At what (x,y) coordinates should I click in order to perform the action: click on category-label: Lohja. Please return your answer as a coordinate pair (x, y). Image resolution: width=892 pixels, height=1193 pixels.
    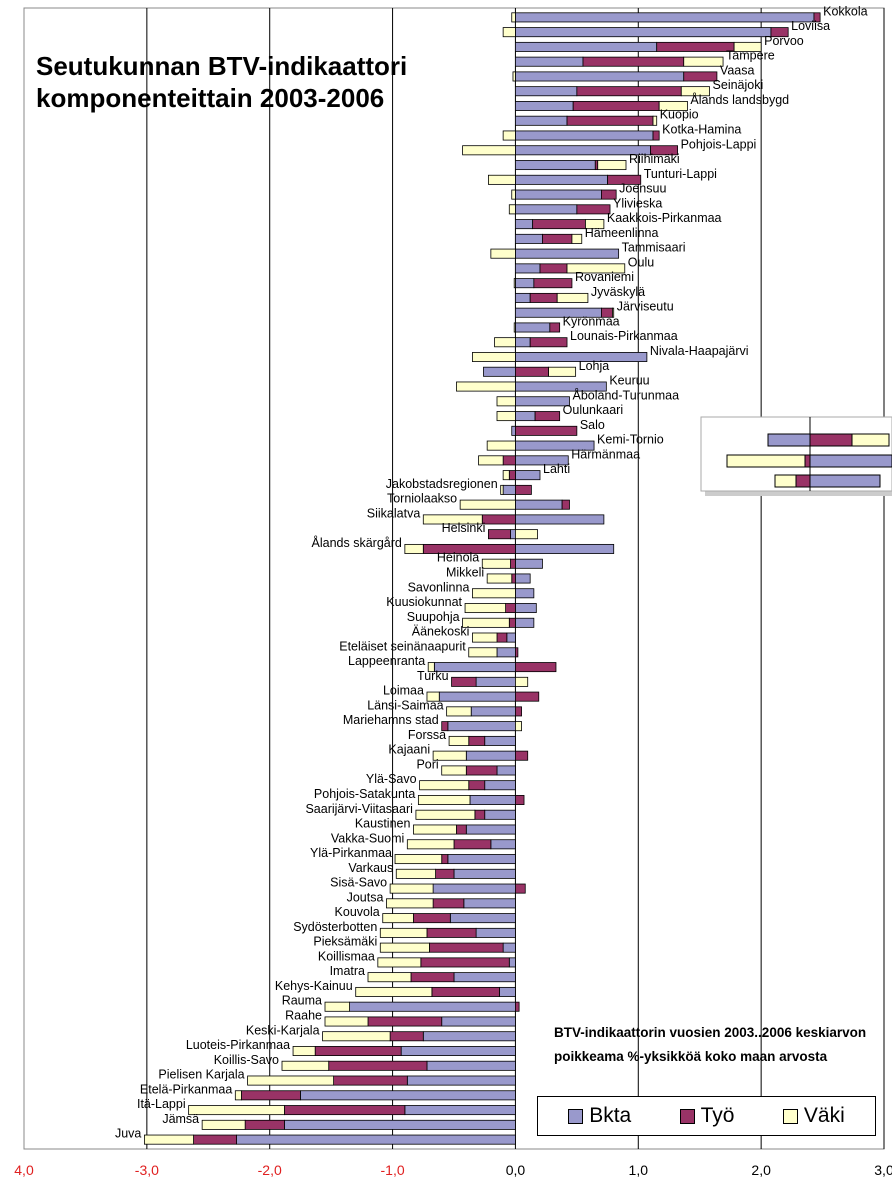
    Looking at the image, I should click on (594, 366).